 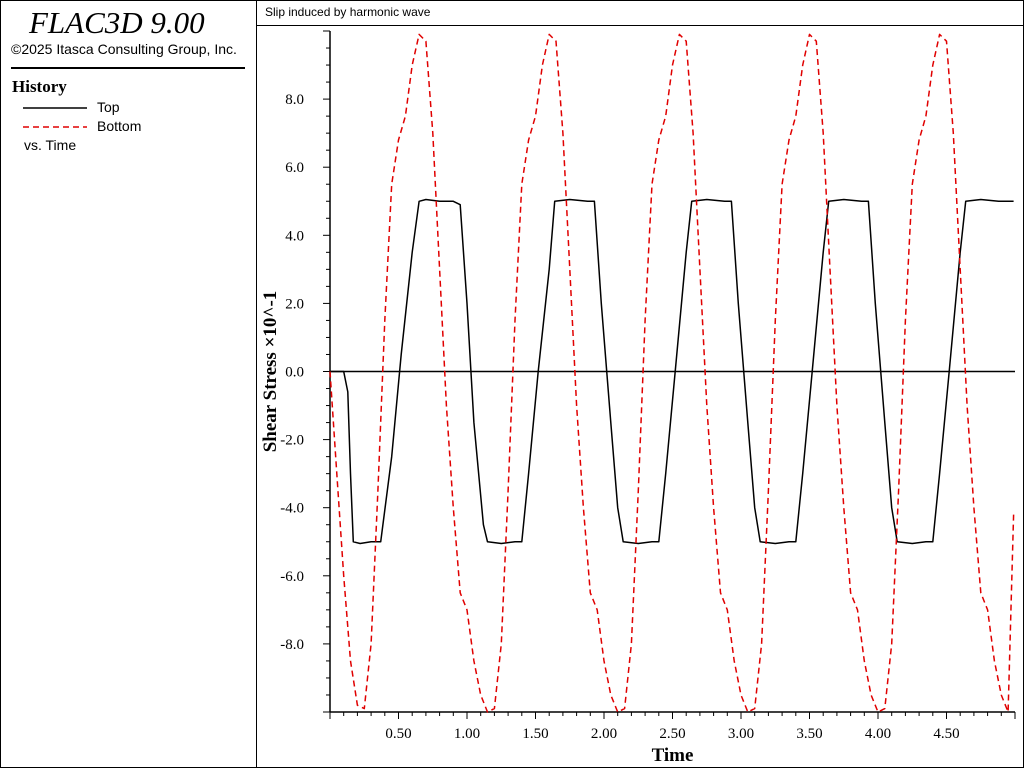 What do you see at coordinates (294, 236) in the screenshot?
I see `y-tick-label: 4.0` at bounding box center [294, 236].